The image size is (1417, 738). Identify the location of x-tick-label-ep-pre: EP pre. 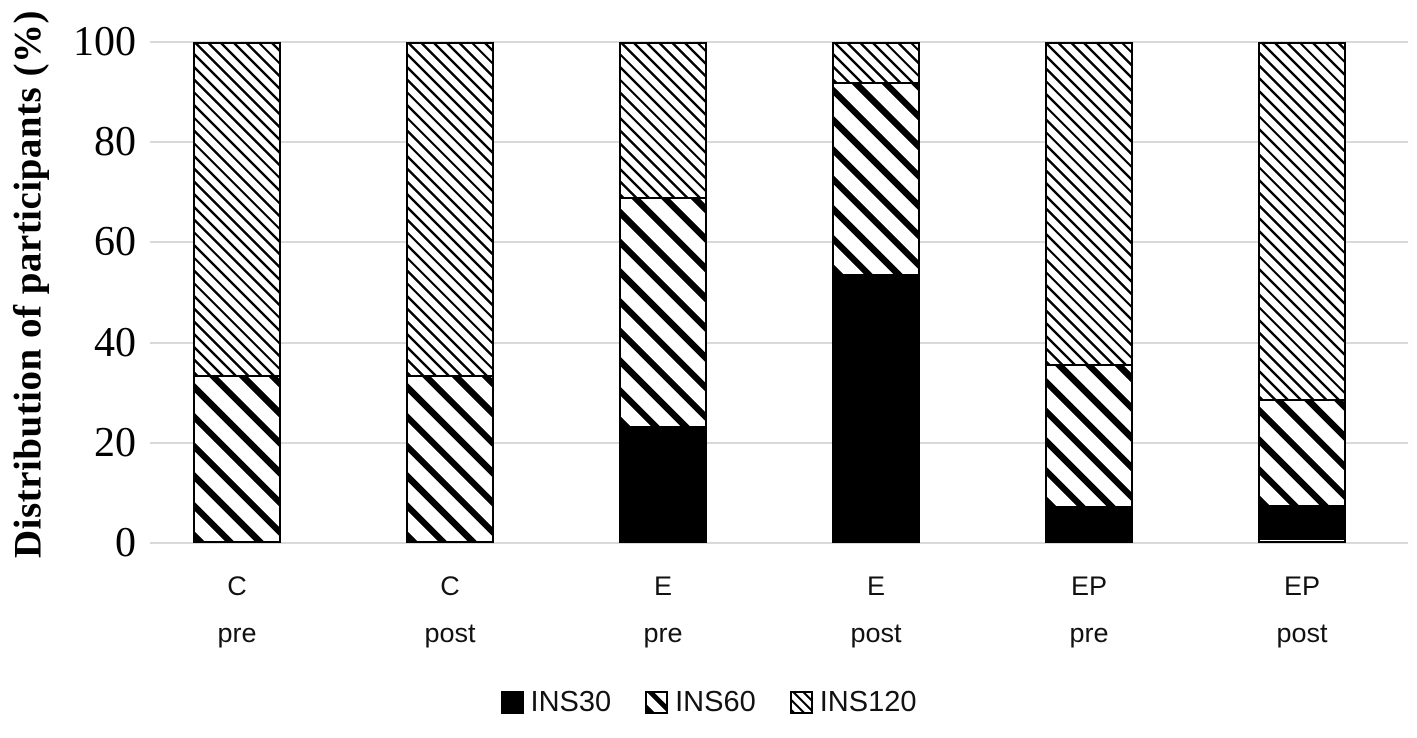
(1089, 610).